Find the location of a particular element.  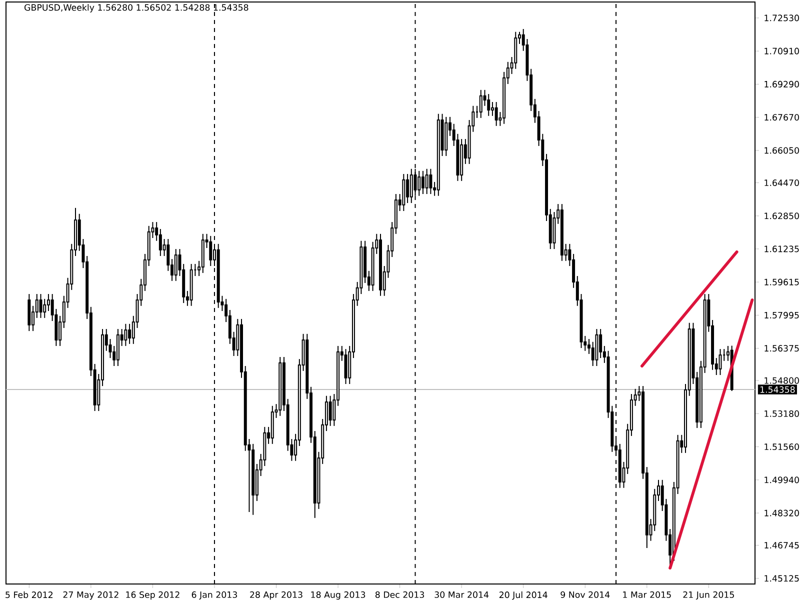

y-tick-label: 1.49940 is located at coordinates (781, 480).